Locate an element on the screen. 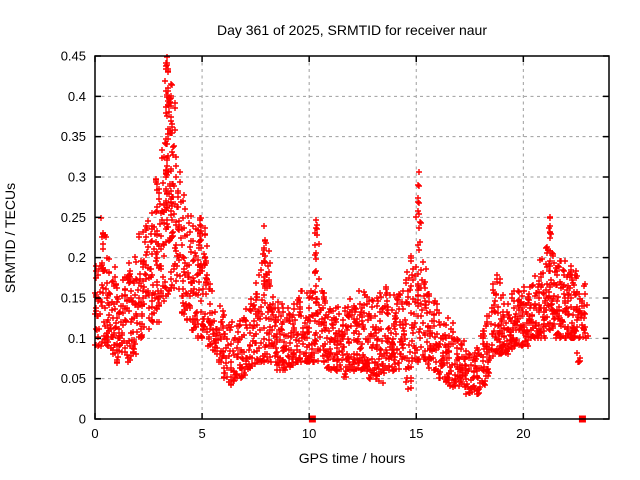 This screenshot has width=640, height=480. x-tick-label: 15 is located at coordinates (416, 433).